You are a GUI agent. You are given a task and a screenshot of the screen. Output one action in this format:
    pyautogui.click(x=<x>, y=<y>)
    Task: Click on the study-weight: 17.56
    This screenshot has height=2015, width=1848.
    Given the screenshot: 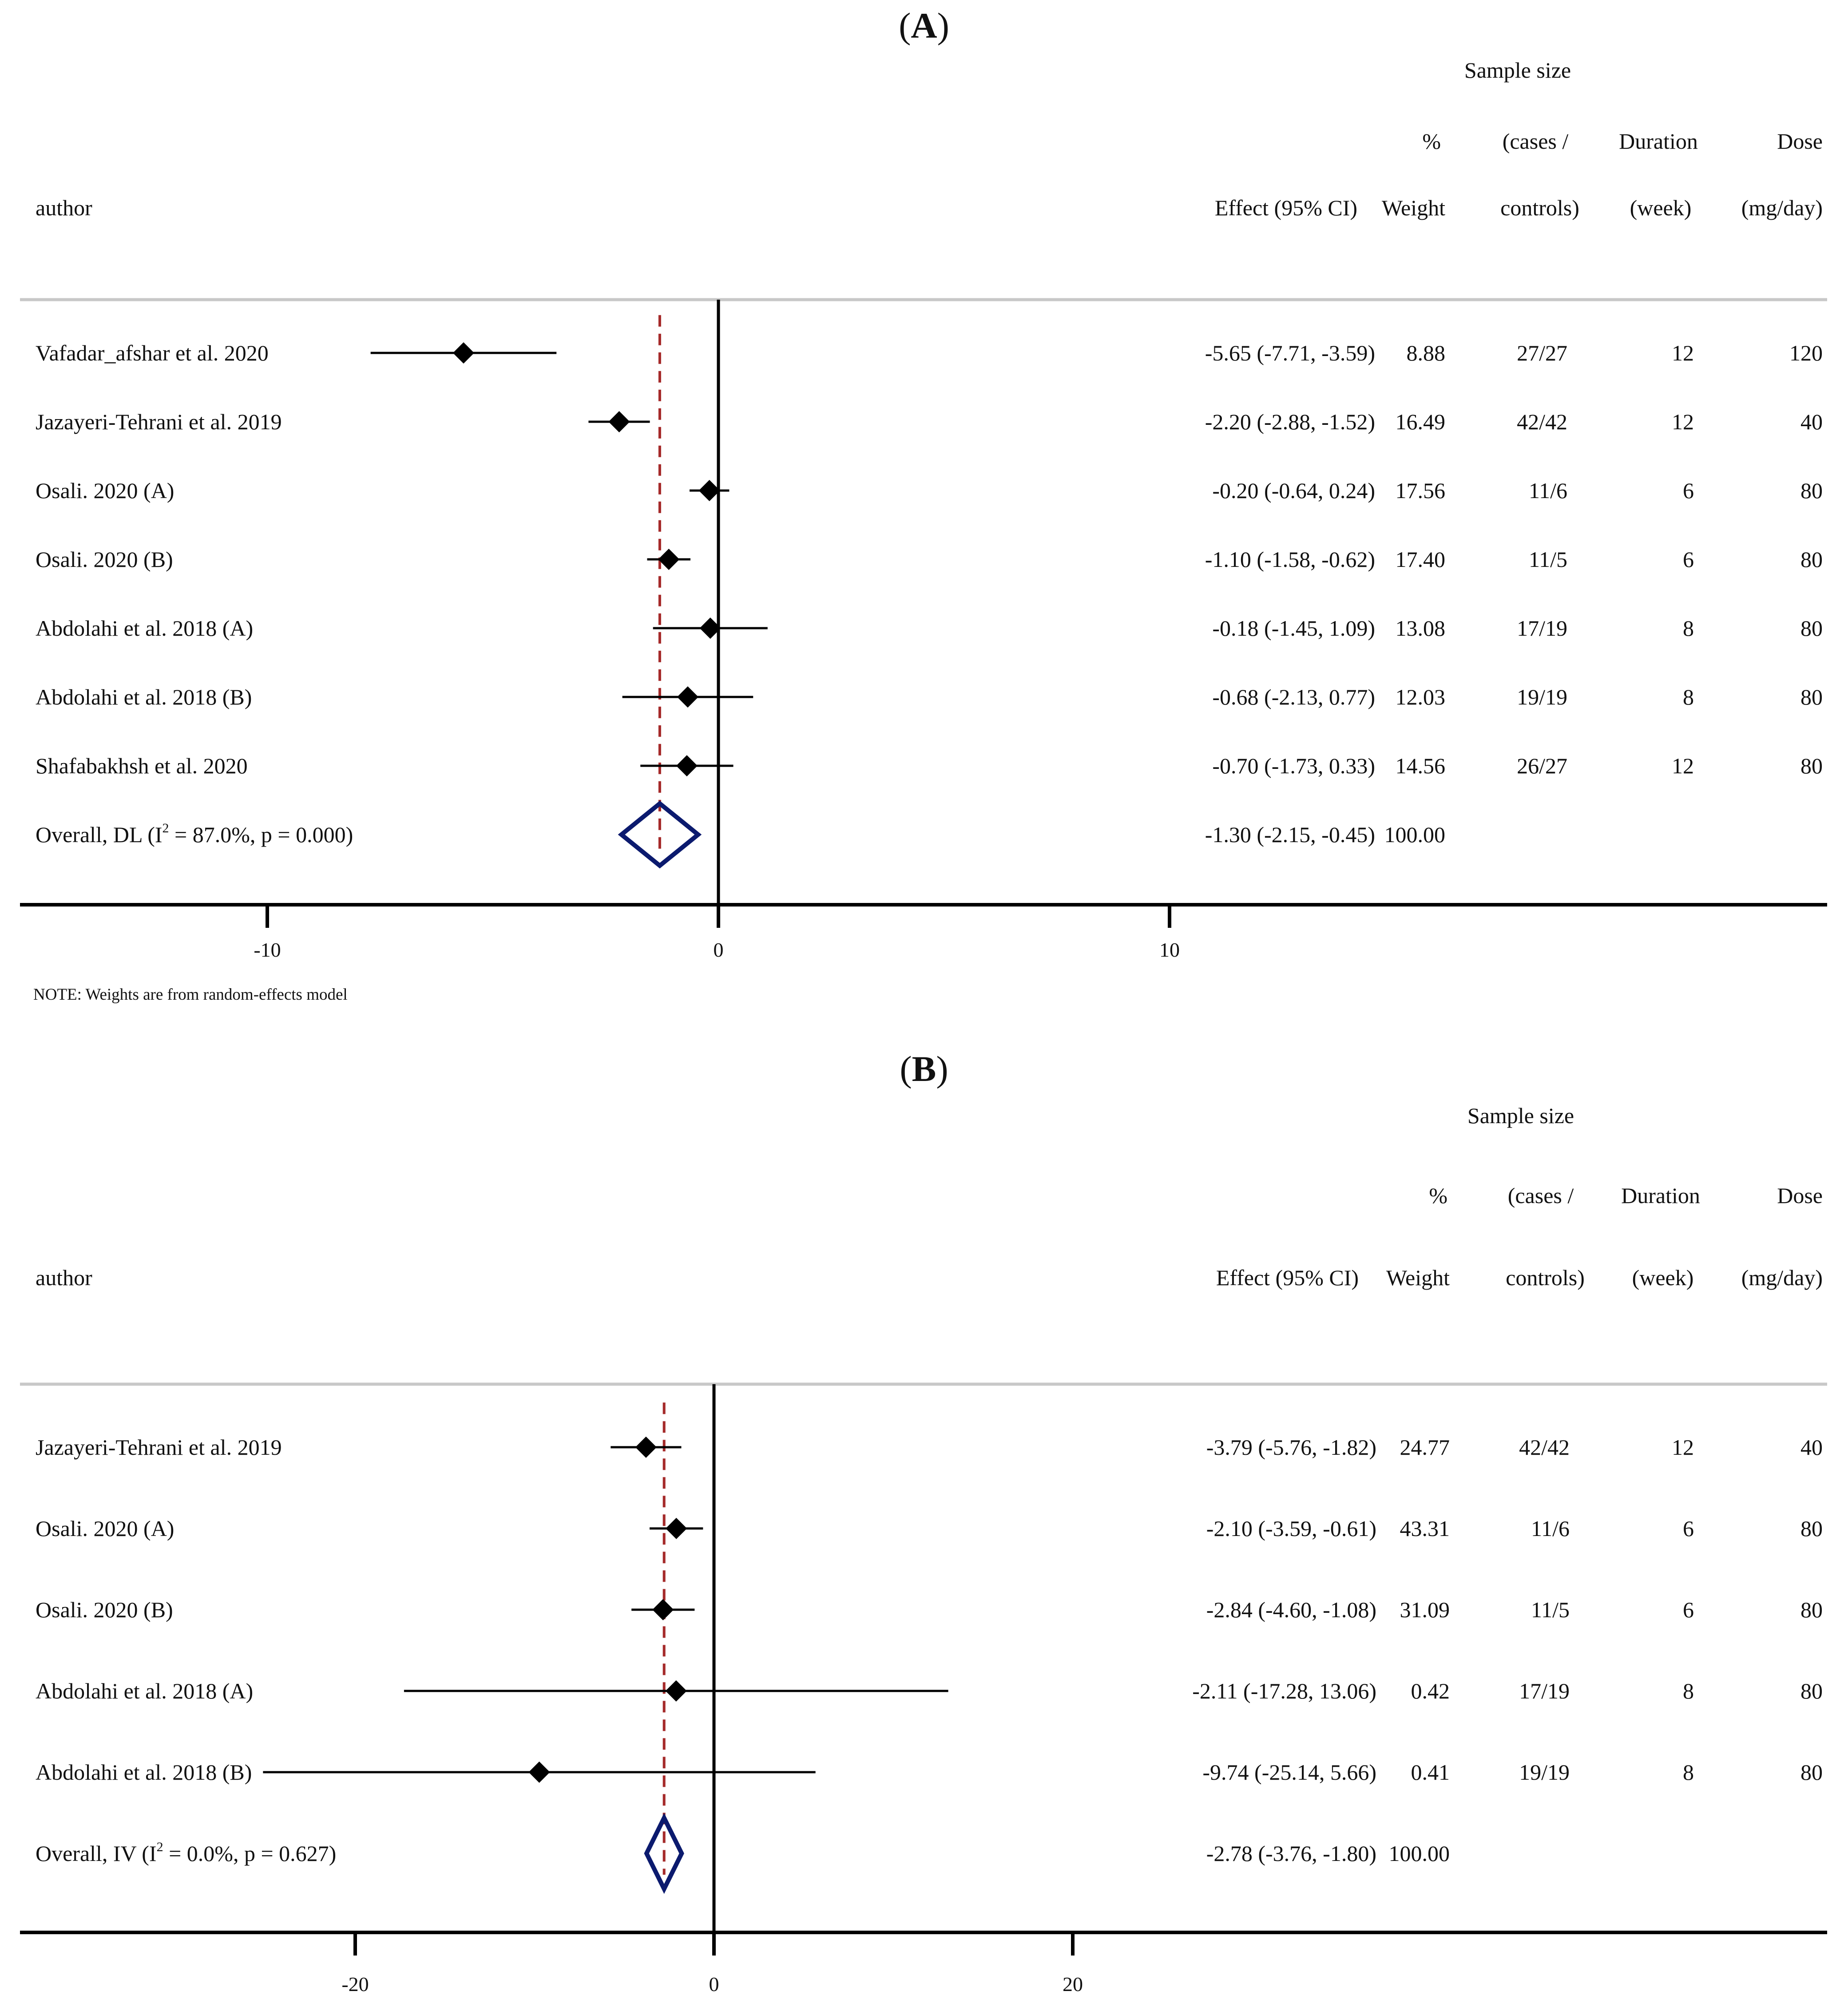 What is the action you would take?
    pyautogui.click(x=1421, y=490)
    